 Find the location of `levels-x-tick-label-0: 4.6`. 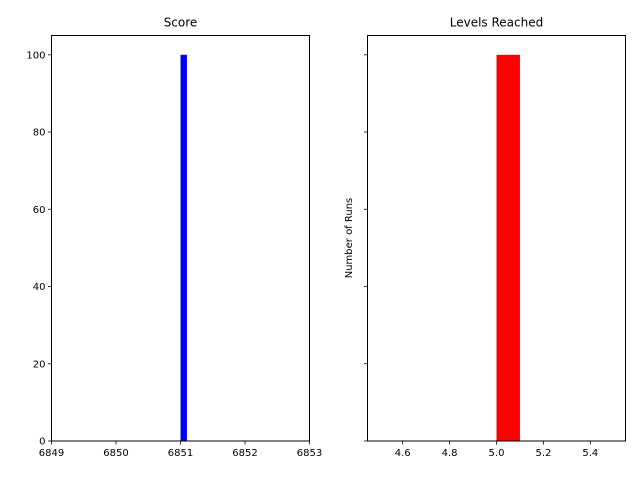

levels-x-tick-label-0: 4.6 is located at coordinates (403, 453).